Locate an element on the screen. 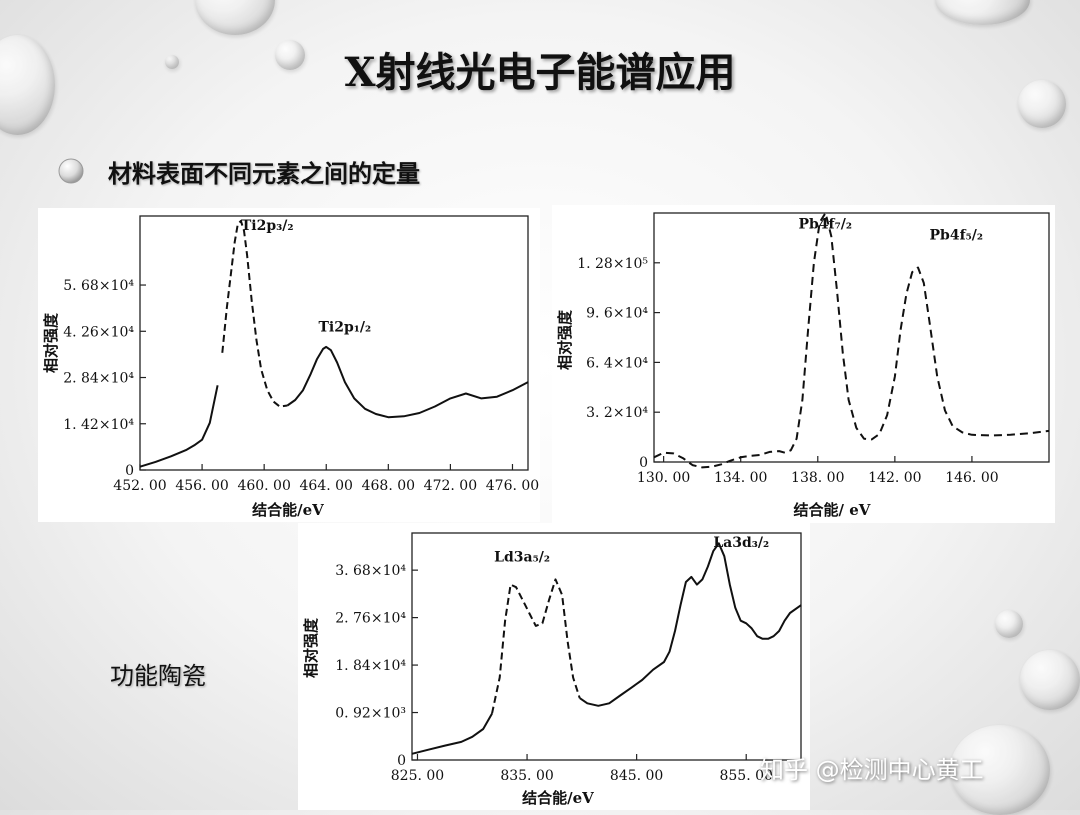 The width and height of the screenshot is (1080, 815). x-tick-label: 452. 00 is located at coordinates (139, 486).